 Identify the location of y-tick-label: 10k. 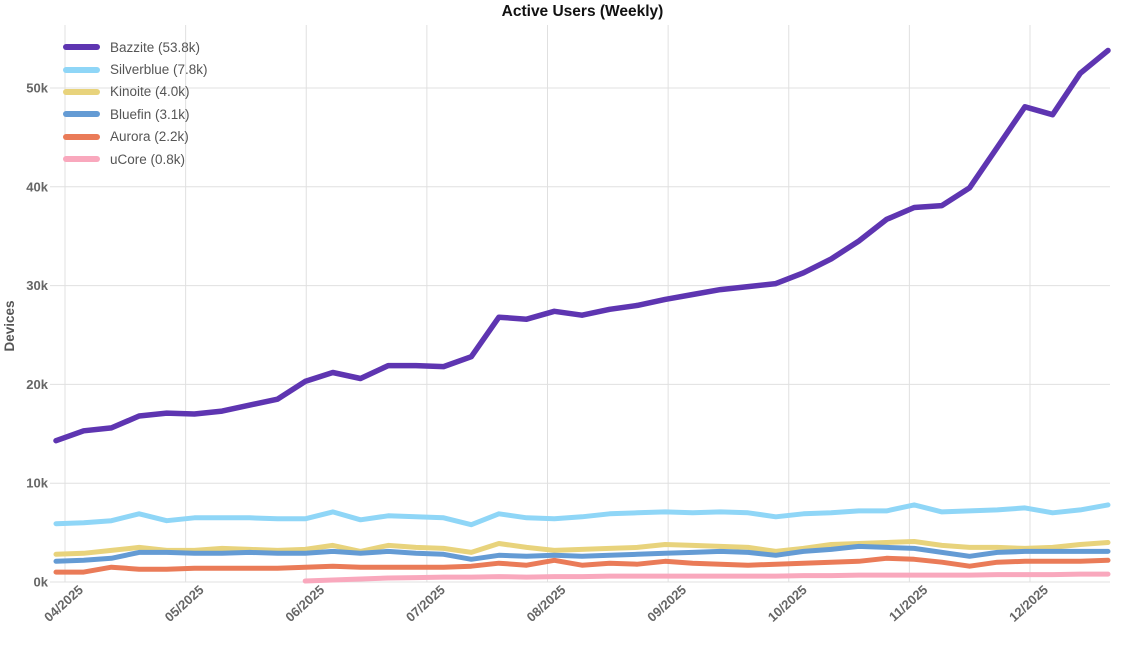
(37, 483).